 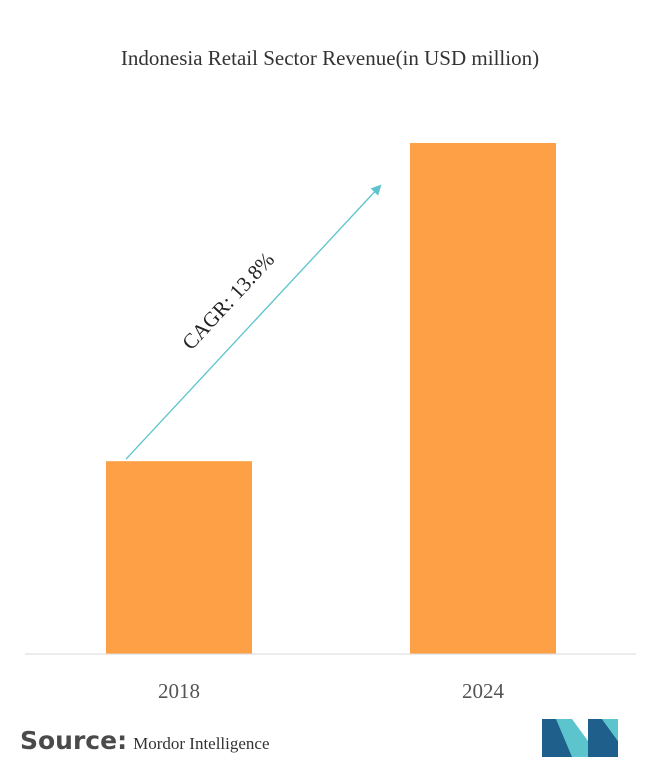 What do you see at coordinates (483, 398) in the screenshot?
I see `bar-2024` at bounding box center [483, 398].